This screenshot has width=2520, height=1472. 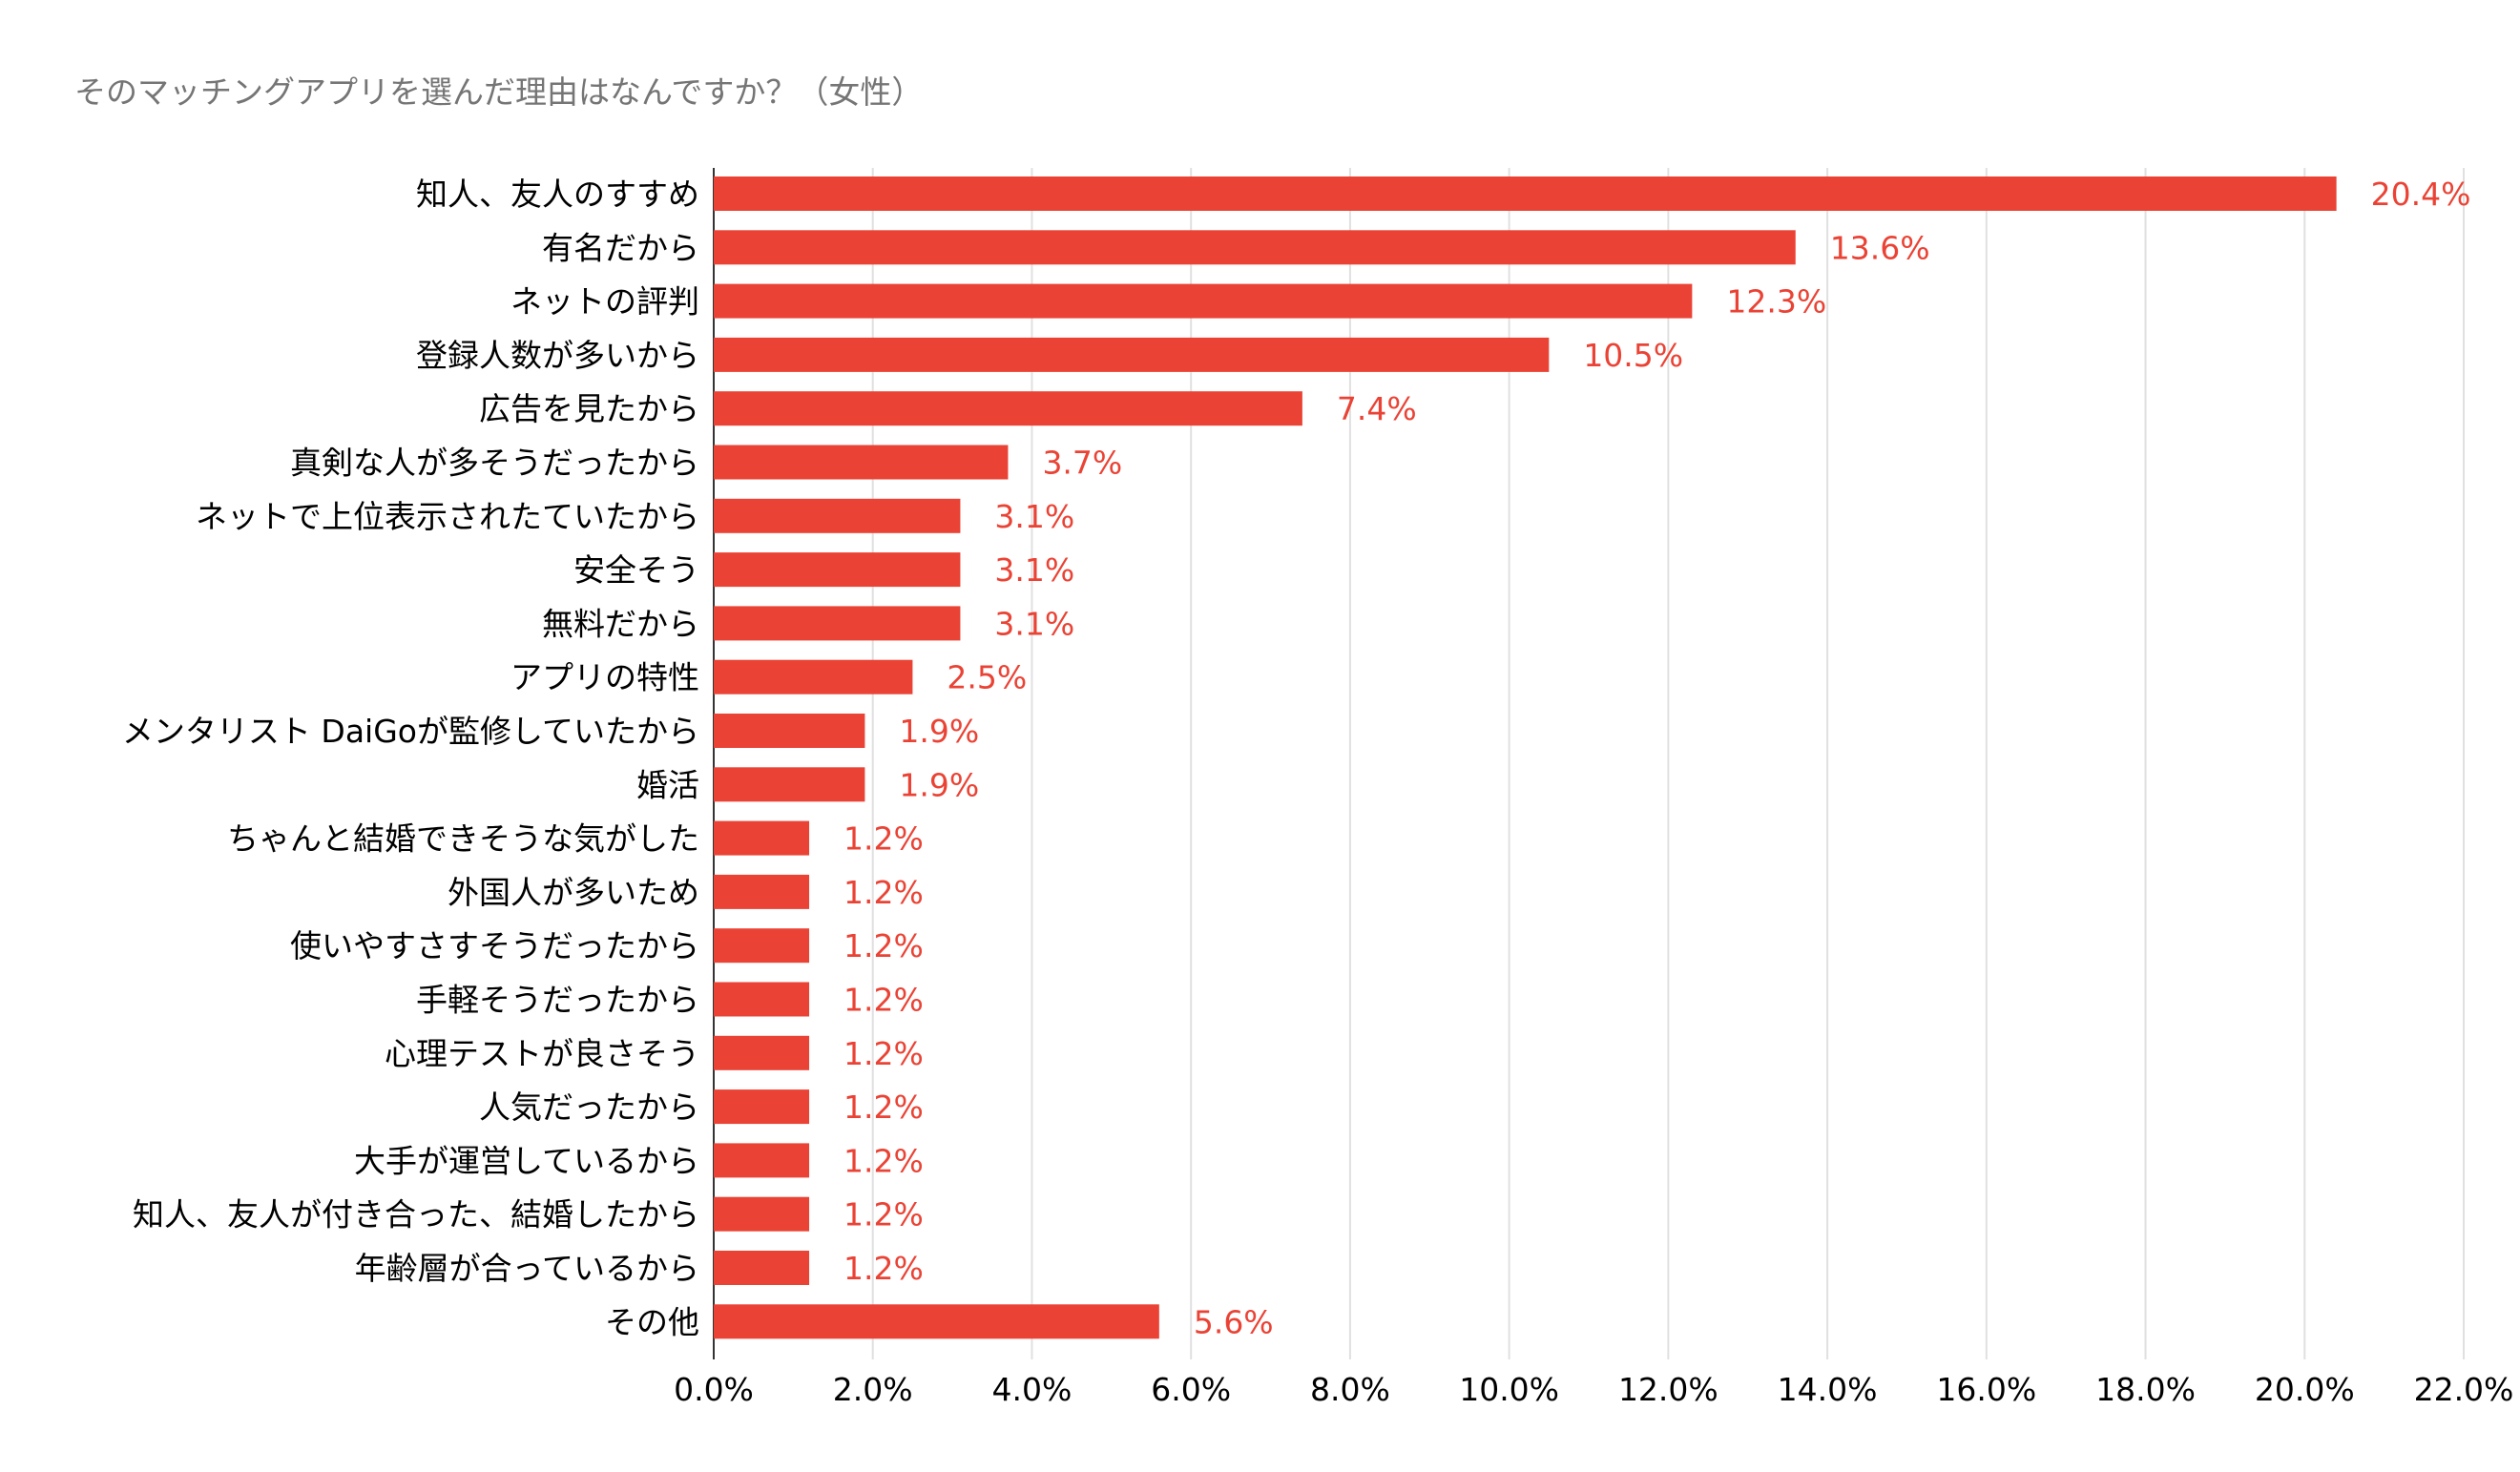 I want to click on category-label: 手軽そうだったから, so click(x=558, y=1000).